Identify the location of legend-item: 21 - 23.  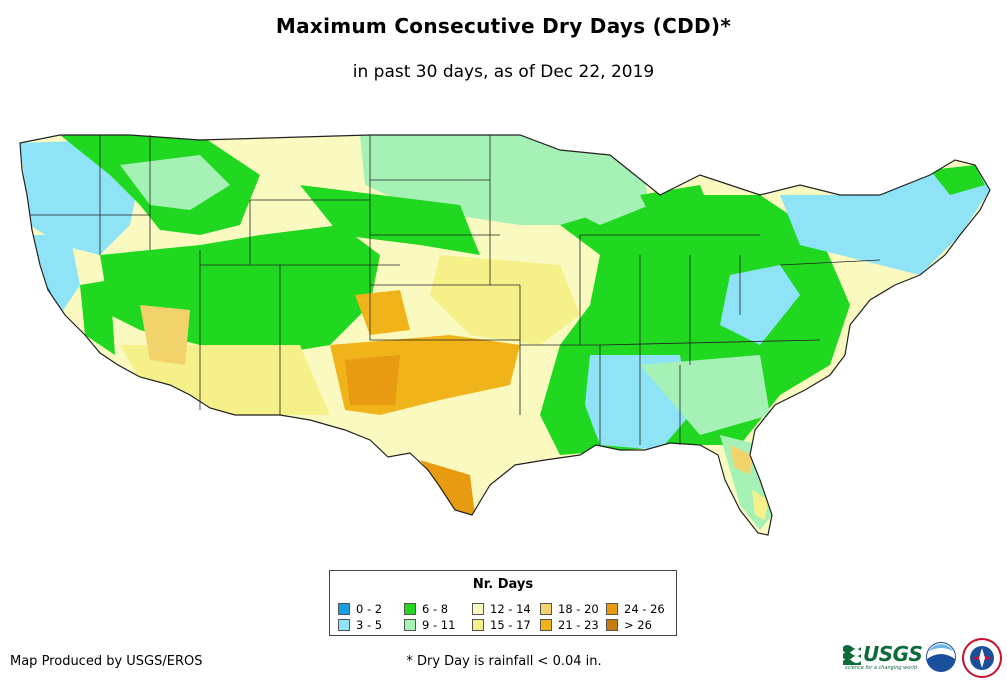
(573, 624).